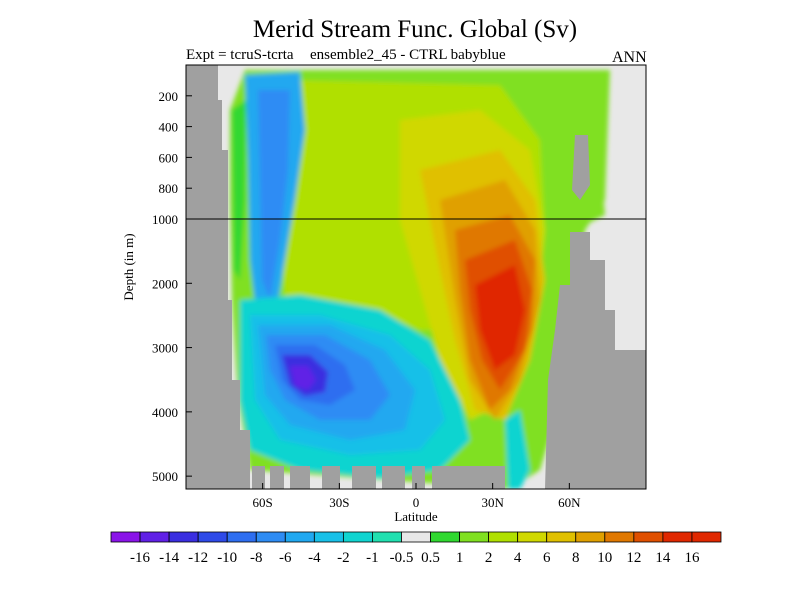 The image size is (800, 600). Describe the element at coordinates (128, 266) in the screenshot. I see `y-axis-label: Depth (in m)` at that location.